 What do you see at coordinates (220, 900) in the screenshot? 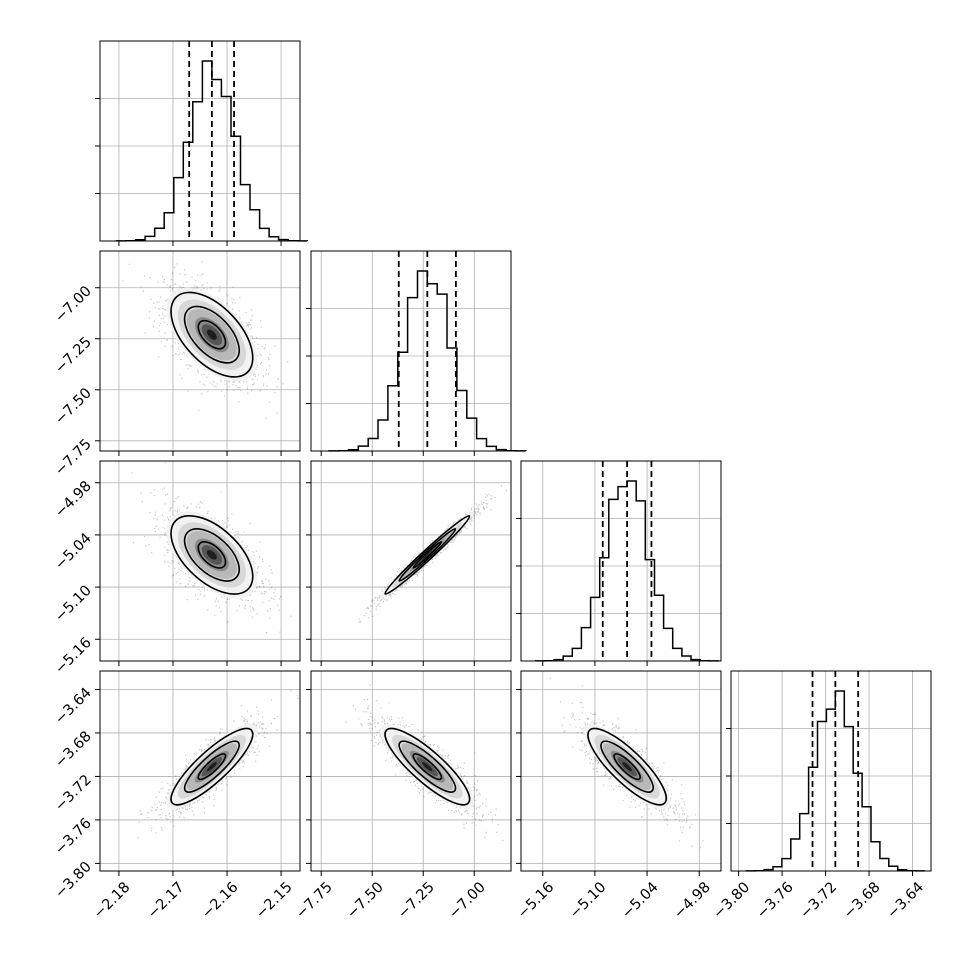
I see `x-tick-label: −2.16` at bounding box center [220, 900].